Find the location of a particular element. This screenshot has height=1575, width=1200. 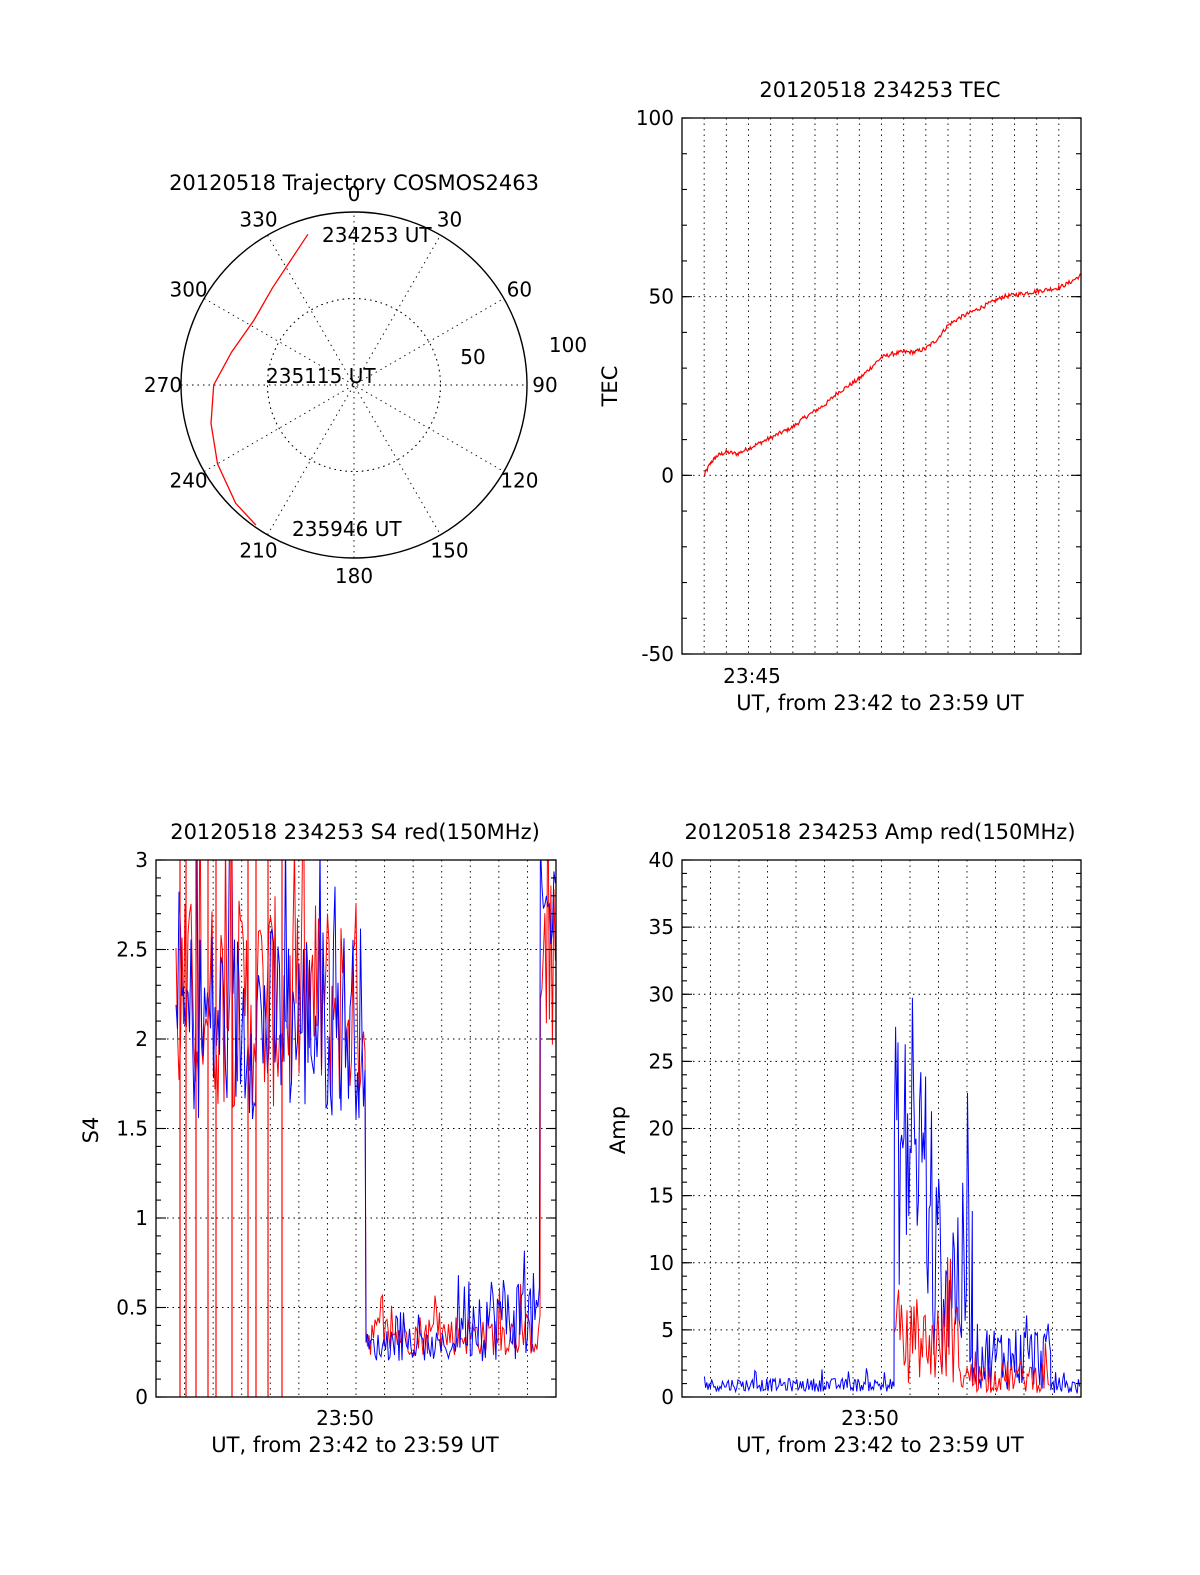

polar-grid is located at coordinates (354, 385).